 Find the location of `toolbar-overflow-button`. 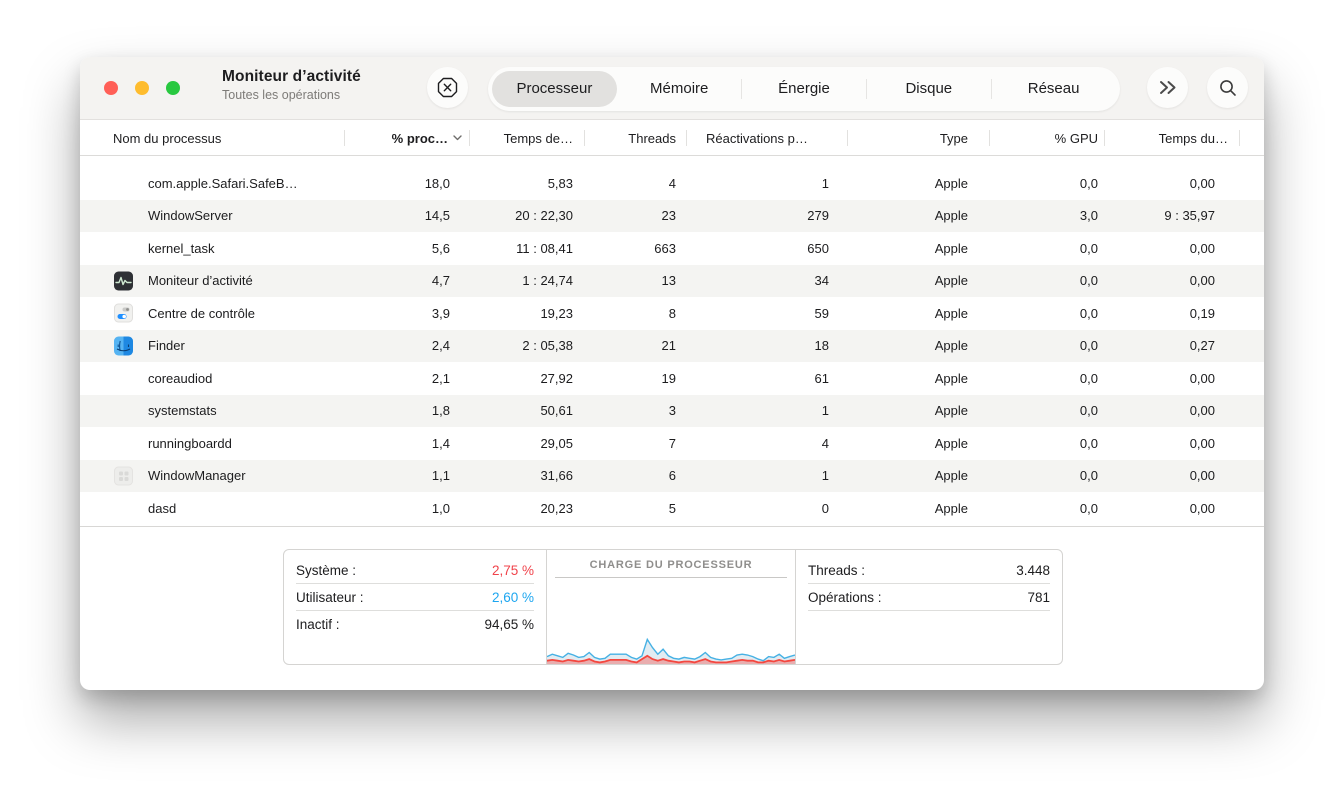

toolbar-overflow-button is located at coordinates (1167, 87).